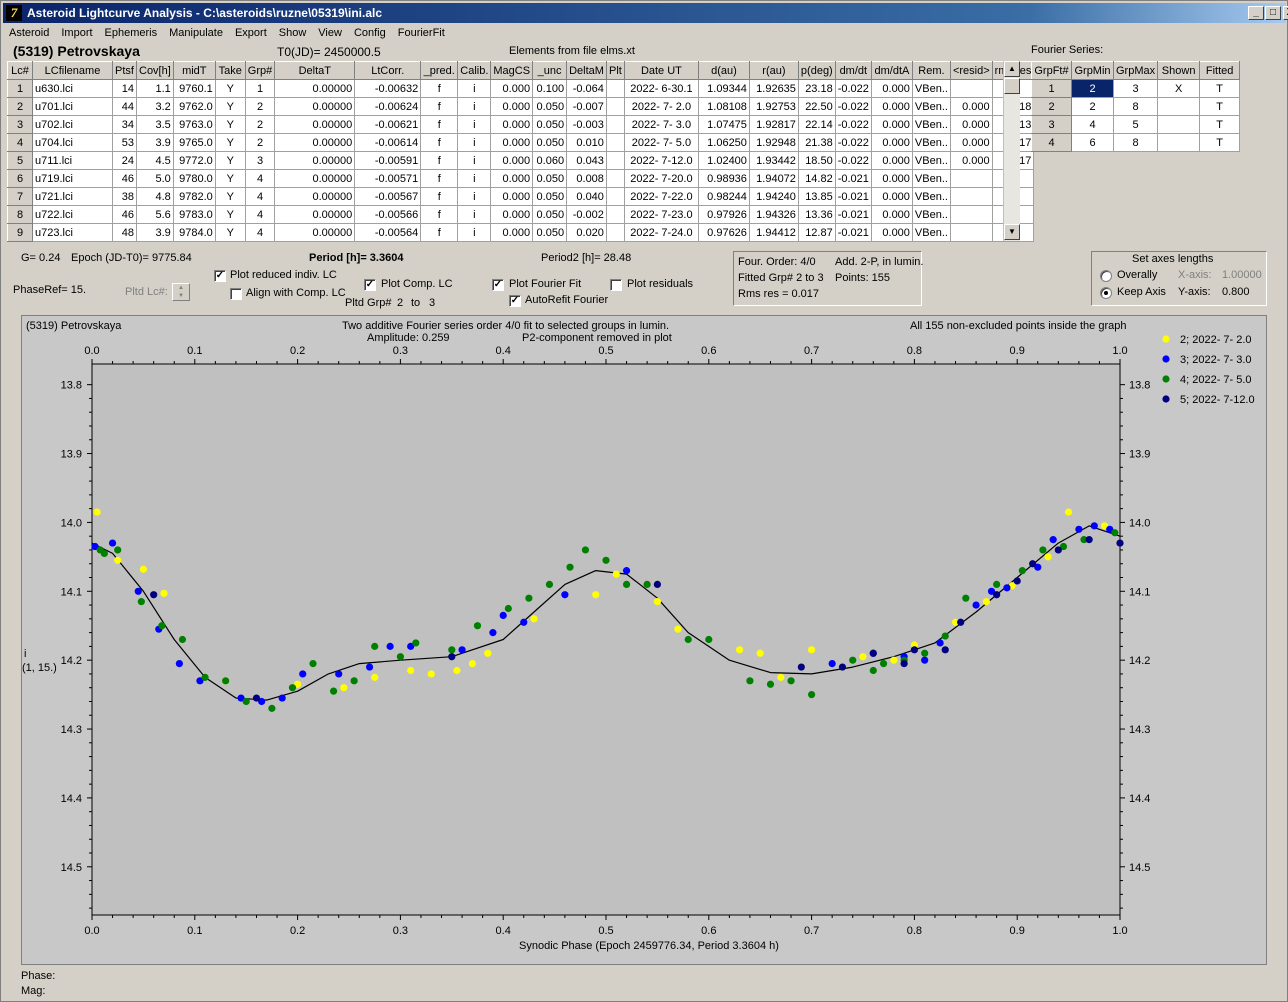 This screenshot has width=1288, height=1002. What do you see at coordinates (260, 106) in the screenshot?
I see `table-cell: 2` at bounding box center [260, 106].